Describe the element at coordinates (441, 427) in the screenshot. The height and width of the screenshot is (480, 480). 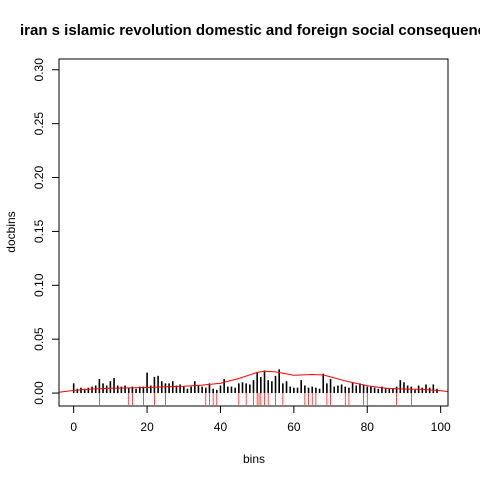
I see `x-tick-label: 100` at that location.